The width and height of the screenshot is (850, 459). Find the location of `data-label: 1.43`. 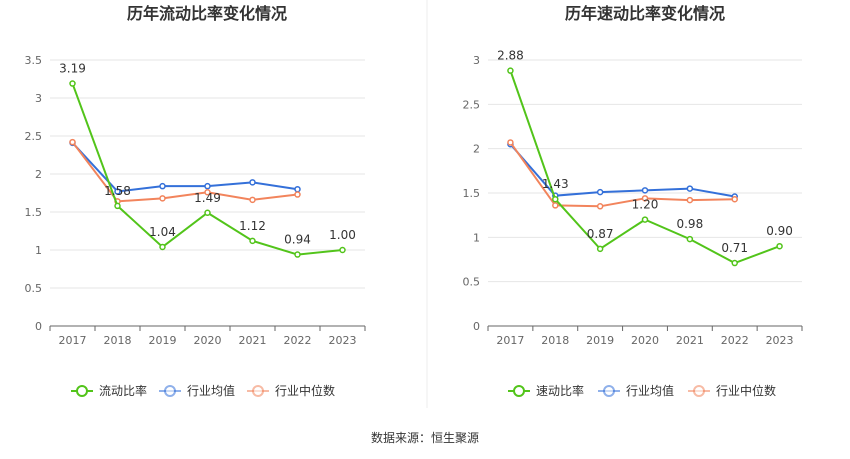

data-label: 1.43 is located at coordinates (555, 184).